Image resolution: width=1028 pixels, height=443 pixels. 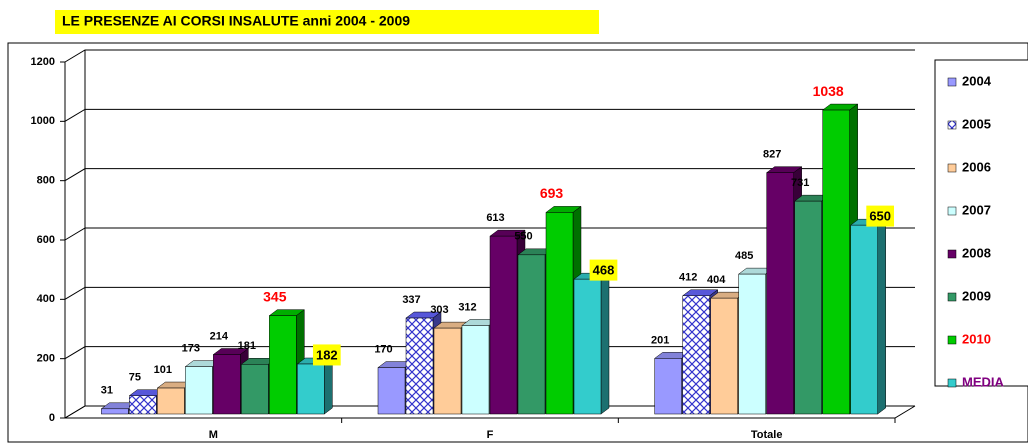 What do you see at coordinates (495, 218) in the screenshot?
I see `value-label: 613` at bounding box center [495, 218].